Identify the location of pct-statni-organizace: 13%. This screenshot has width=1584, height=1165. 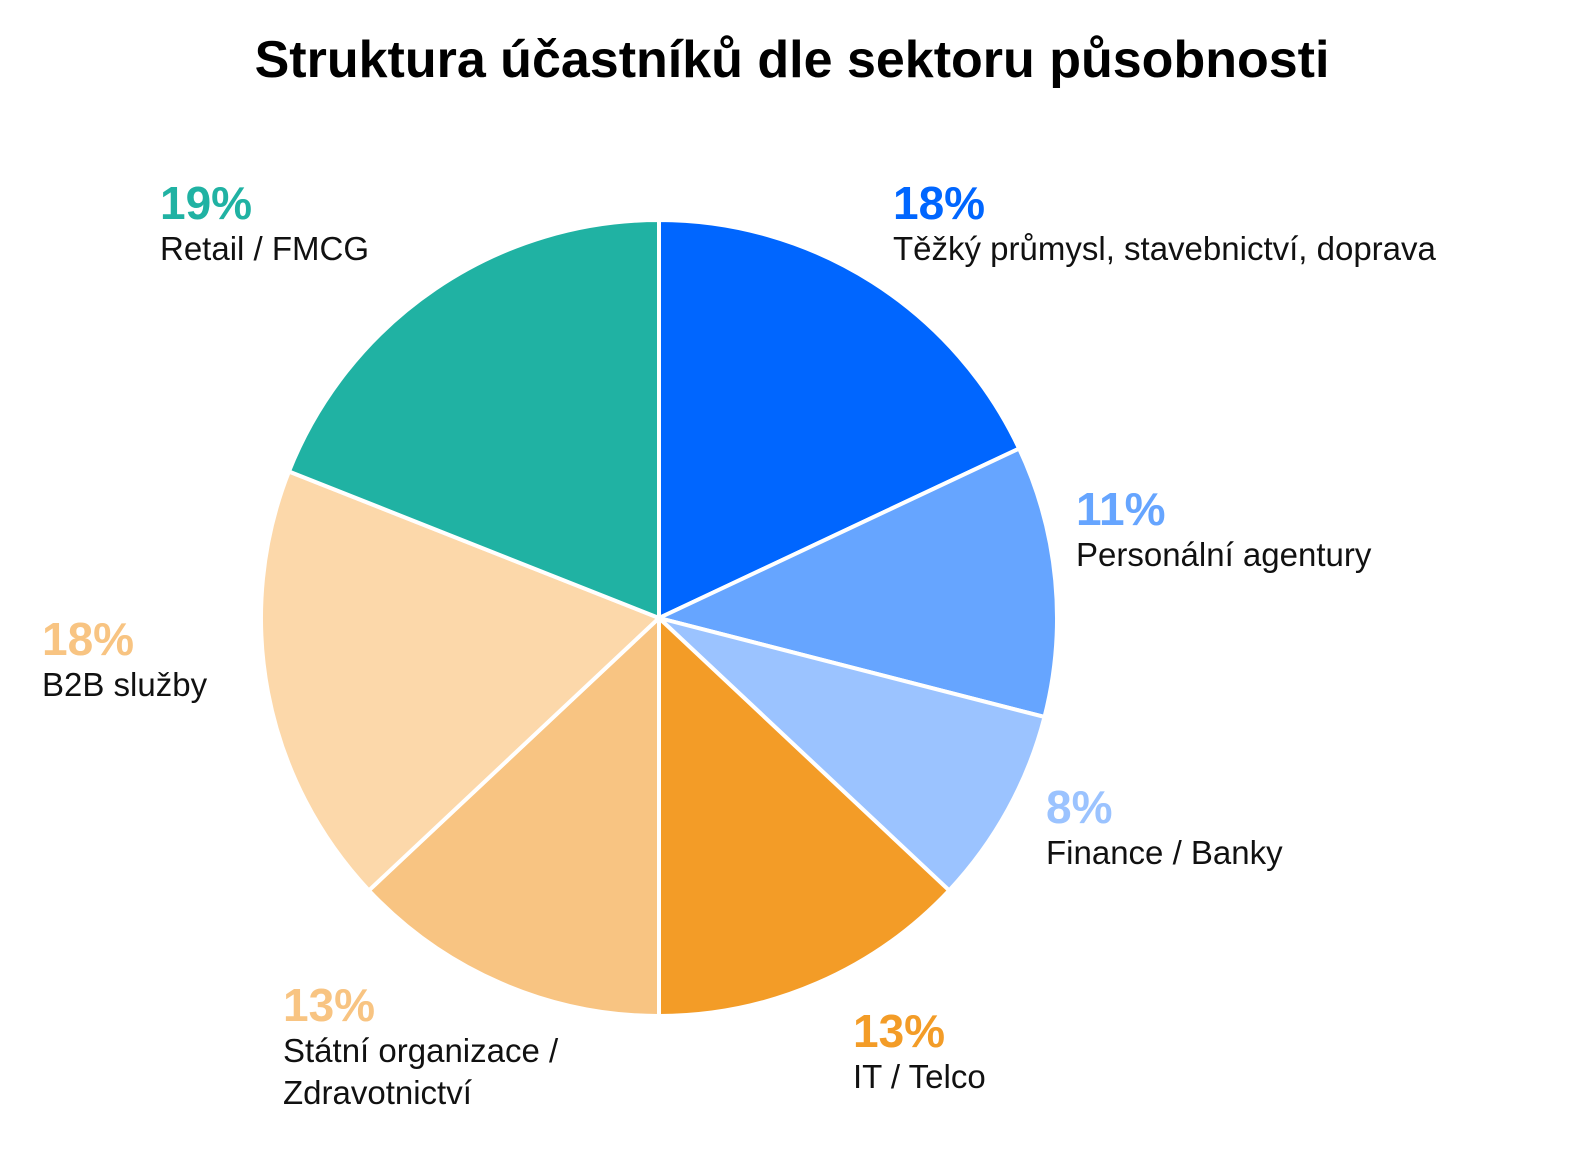
(329, 1005).